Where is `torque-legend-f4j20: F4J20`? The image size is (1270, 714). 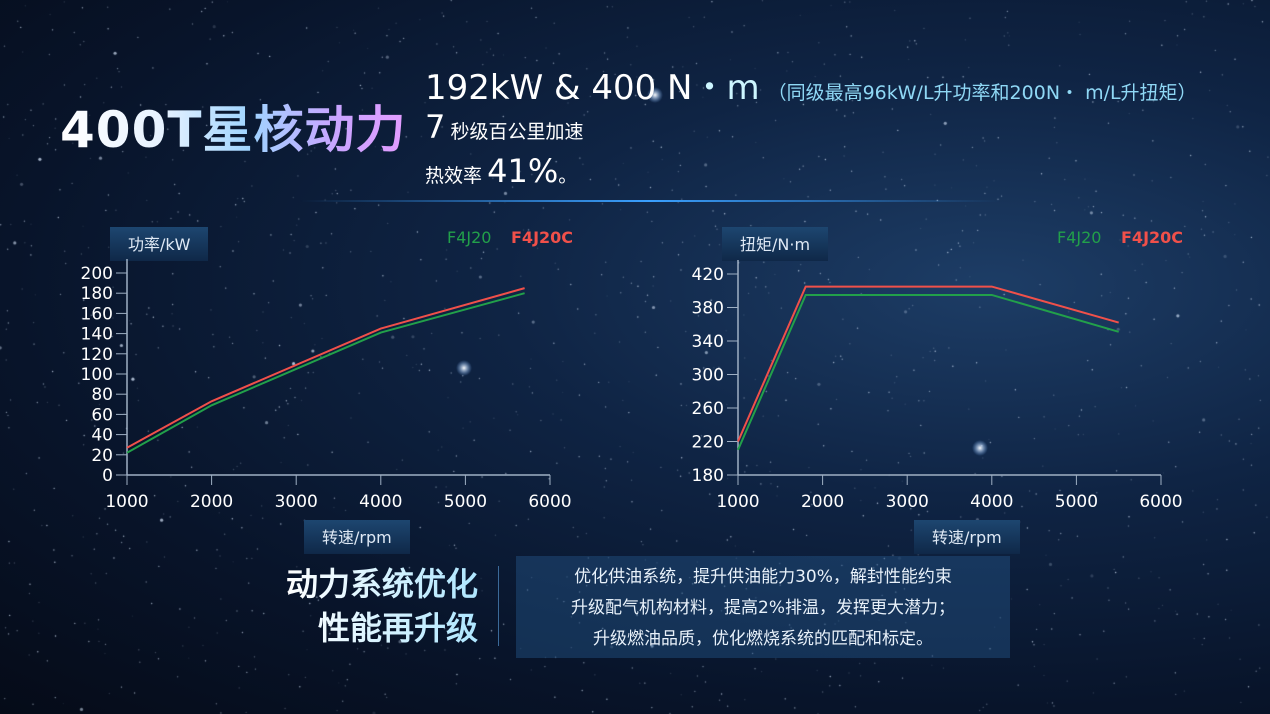
torque-legend-f4j20: F4J20 is located at coordinates (1079, 237).